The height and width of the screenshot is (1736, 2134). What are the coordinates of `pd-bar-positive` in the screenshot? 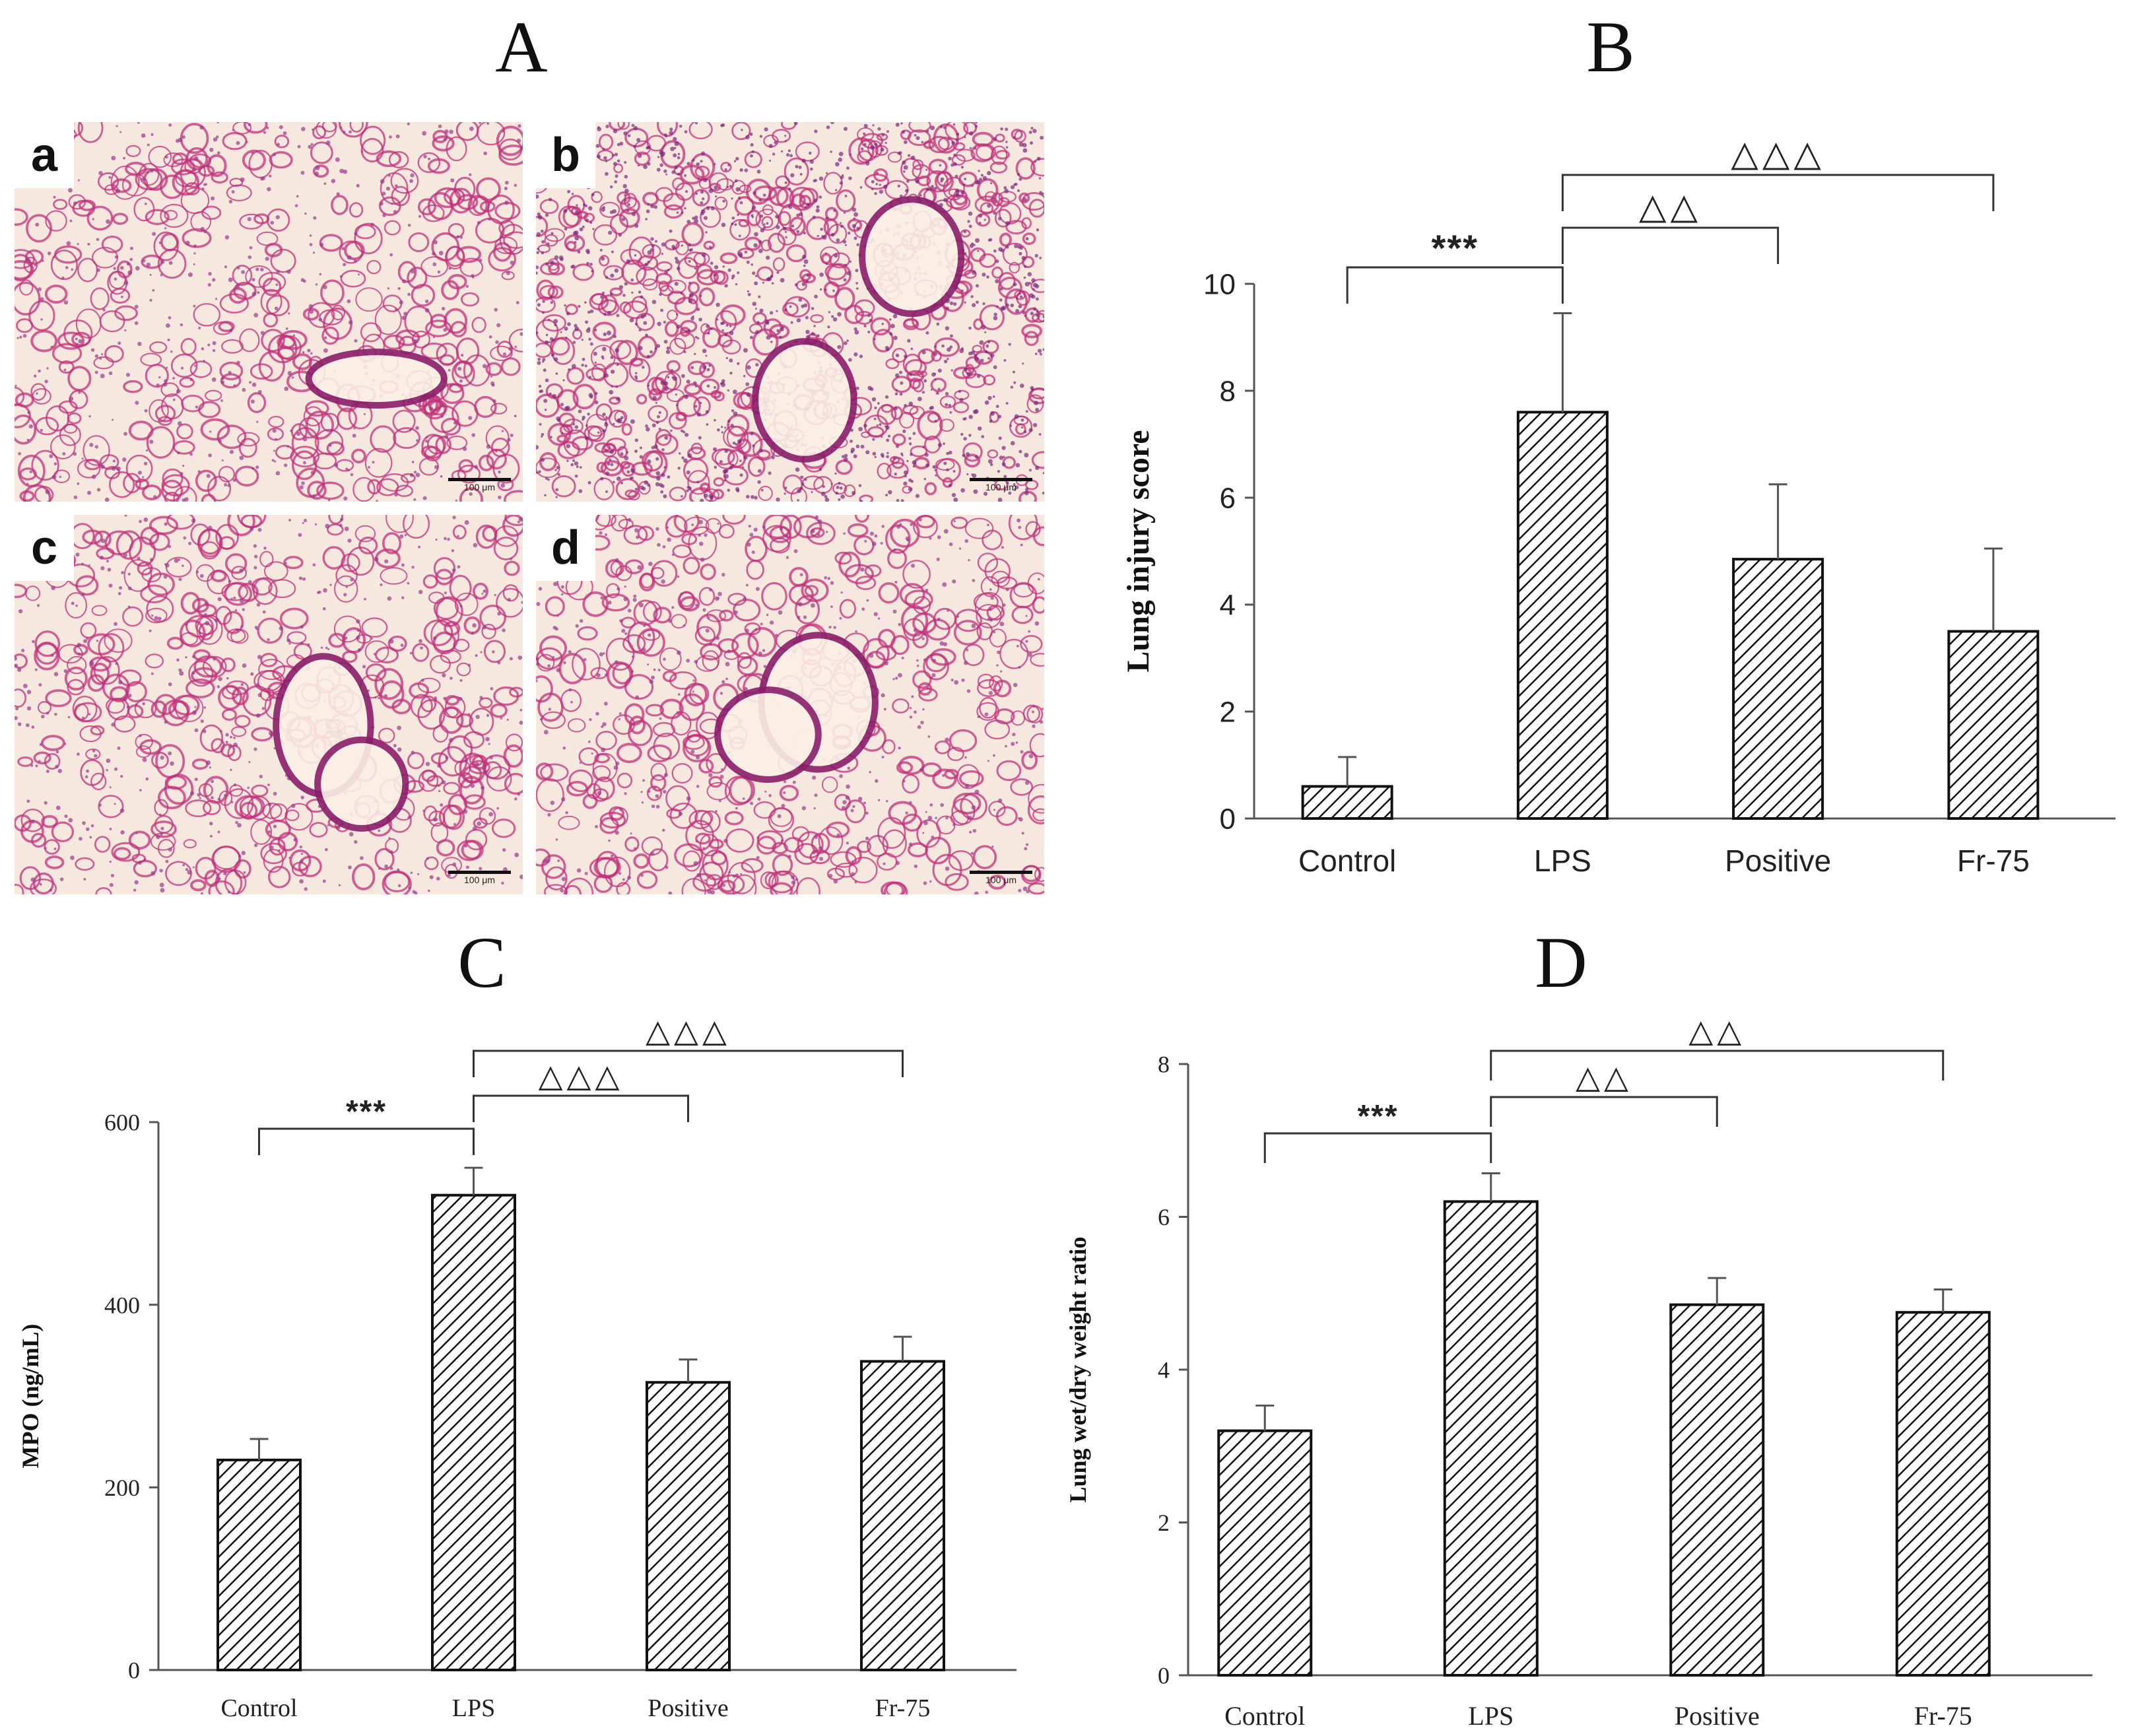 It's located at (1717, 1490).